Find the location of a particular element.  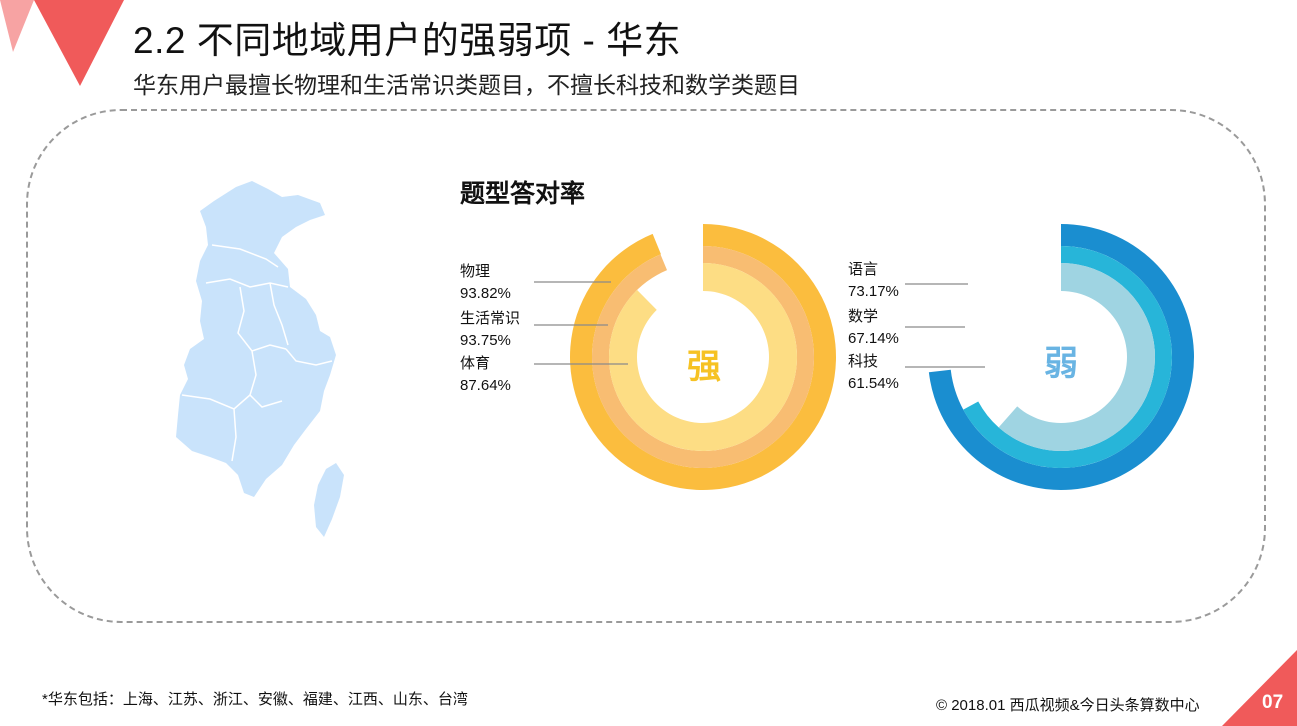

ring-group-weak is located at coordinates (1049, 357).